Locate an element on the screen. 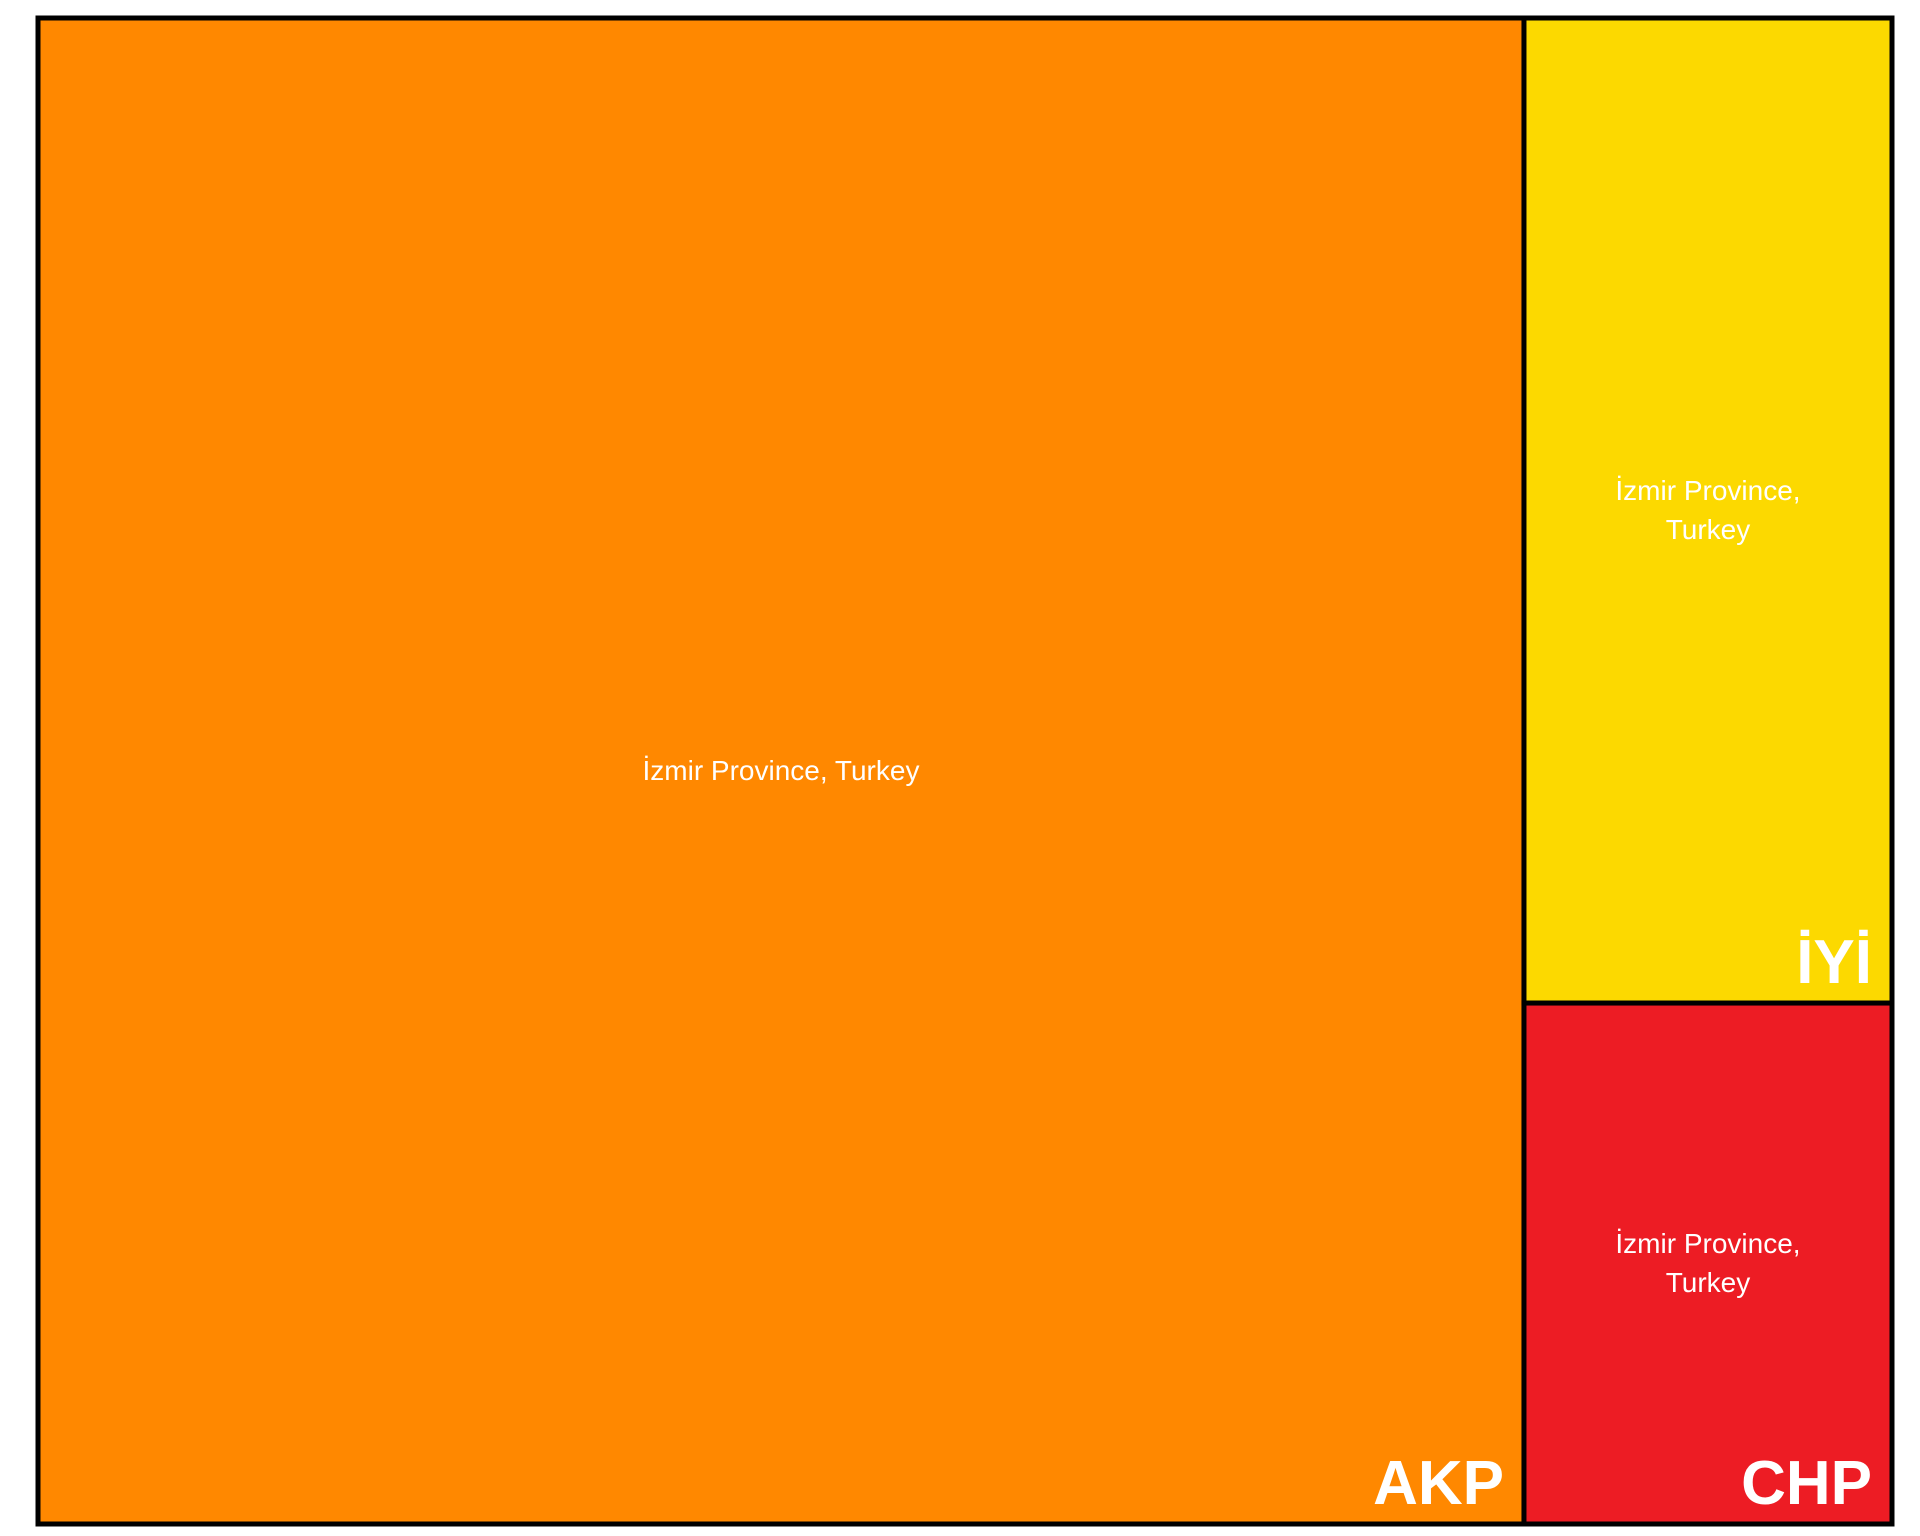 The height and width of the screenshot is (1536, 1920). treemap-rect-iyi is located at coordinates (1708, 510).